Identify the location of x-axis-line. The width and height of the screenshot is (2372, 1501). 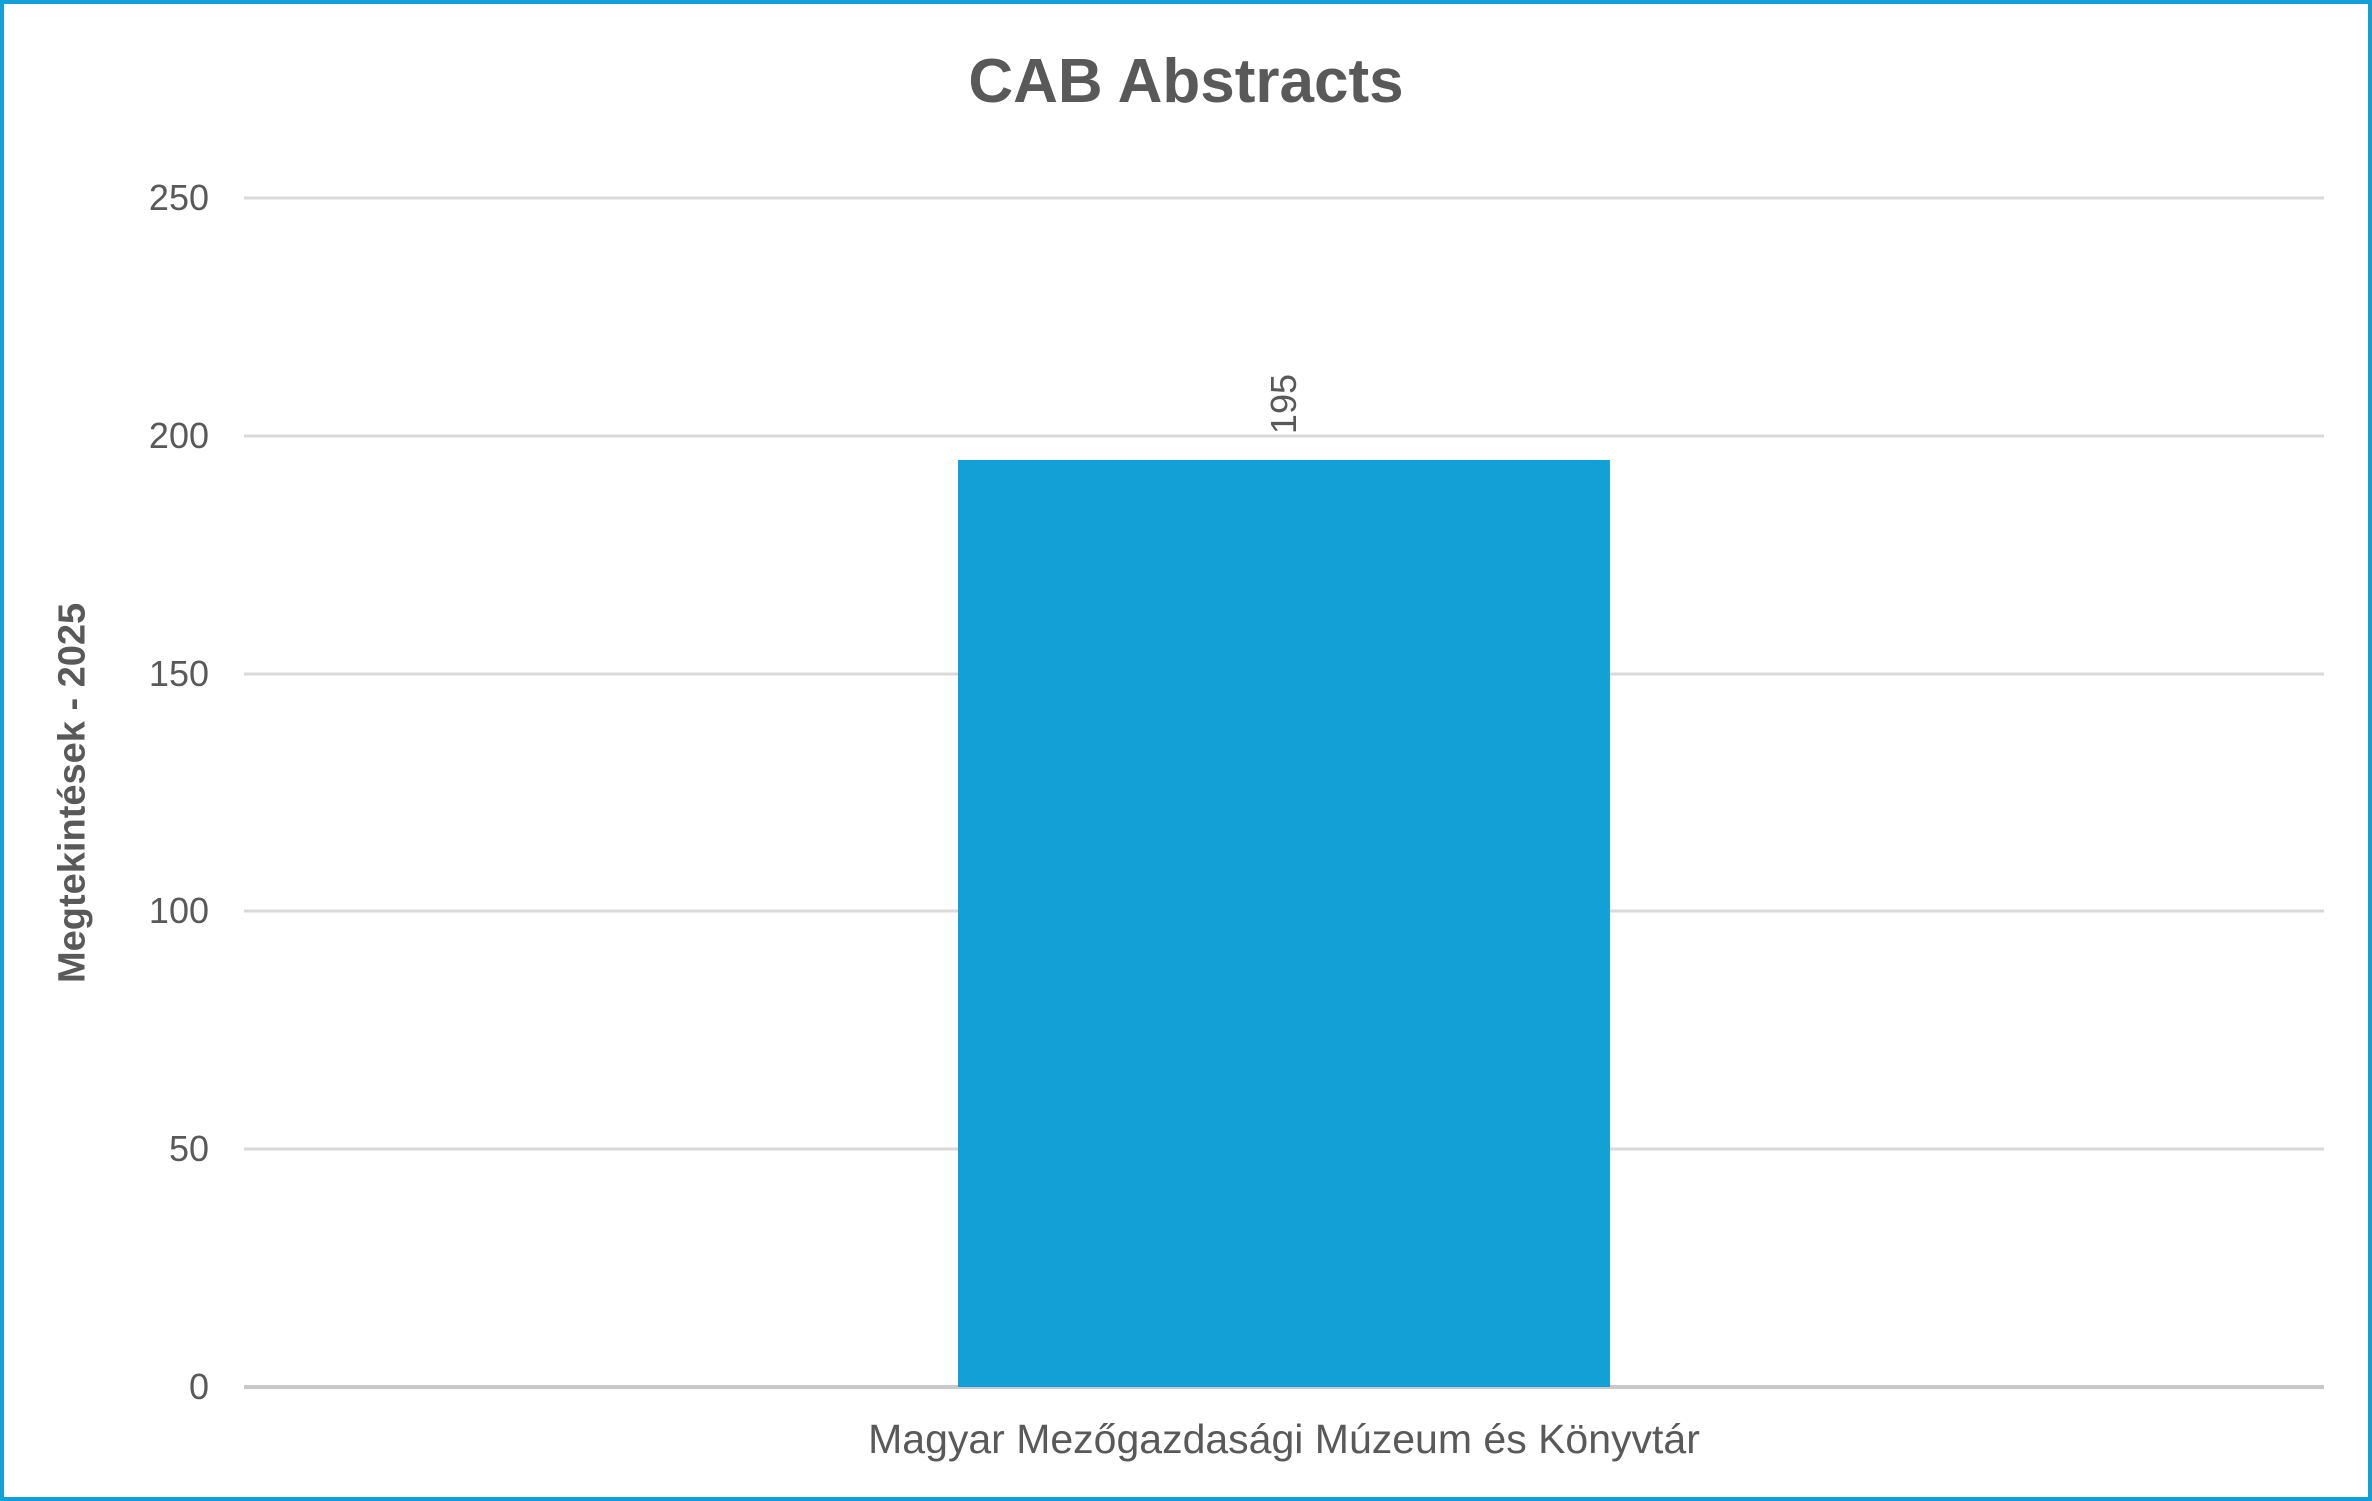
(1284, 1387).